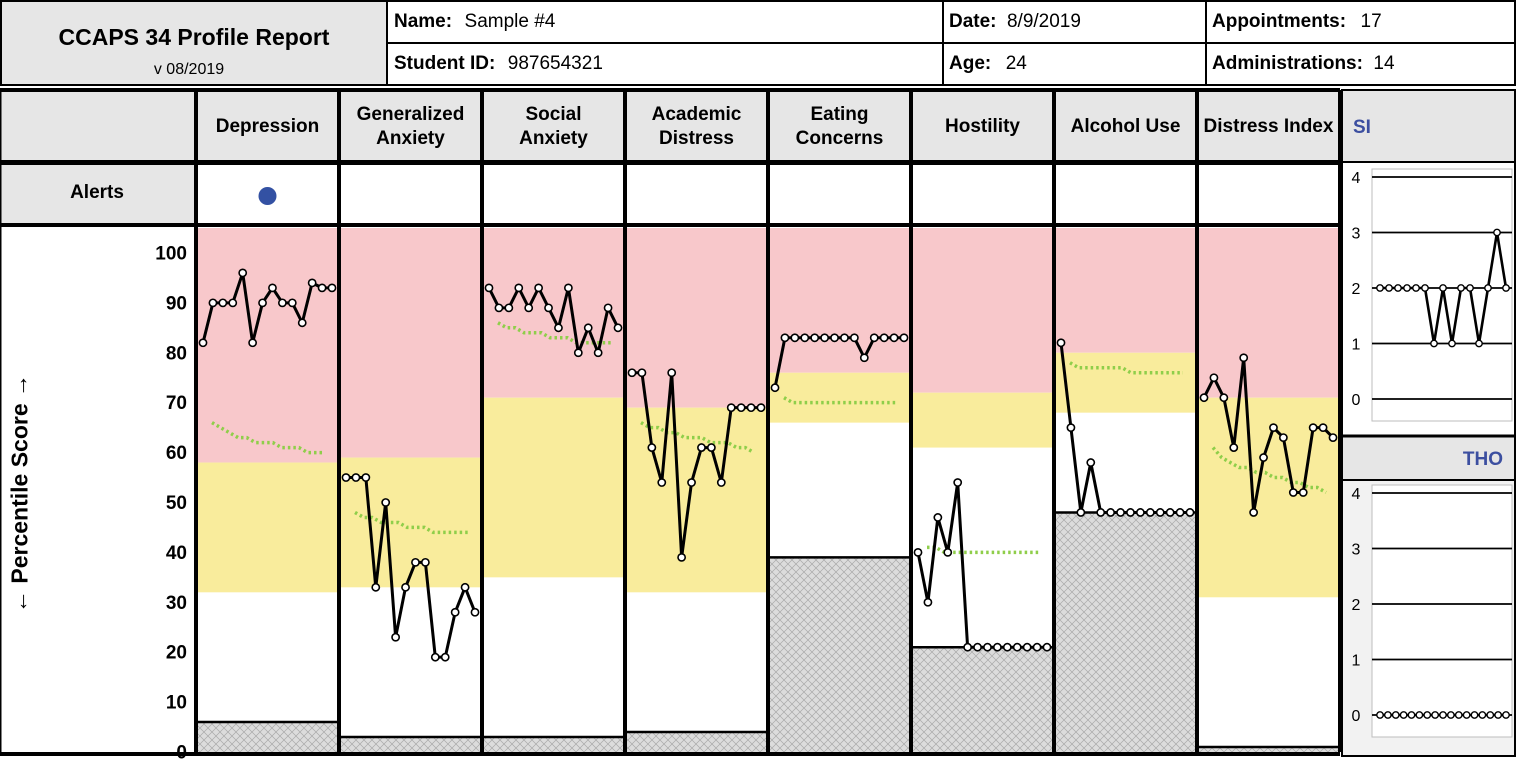 This screenshot has width=1516, height=760. Describe the element at coordinates (1362, 127) in the screenshot. I see `side-si-title: SI` at that location.